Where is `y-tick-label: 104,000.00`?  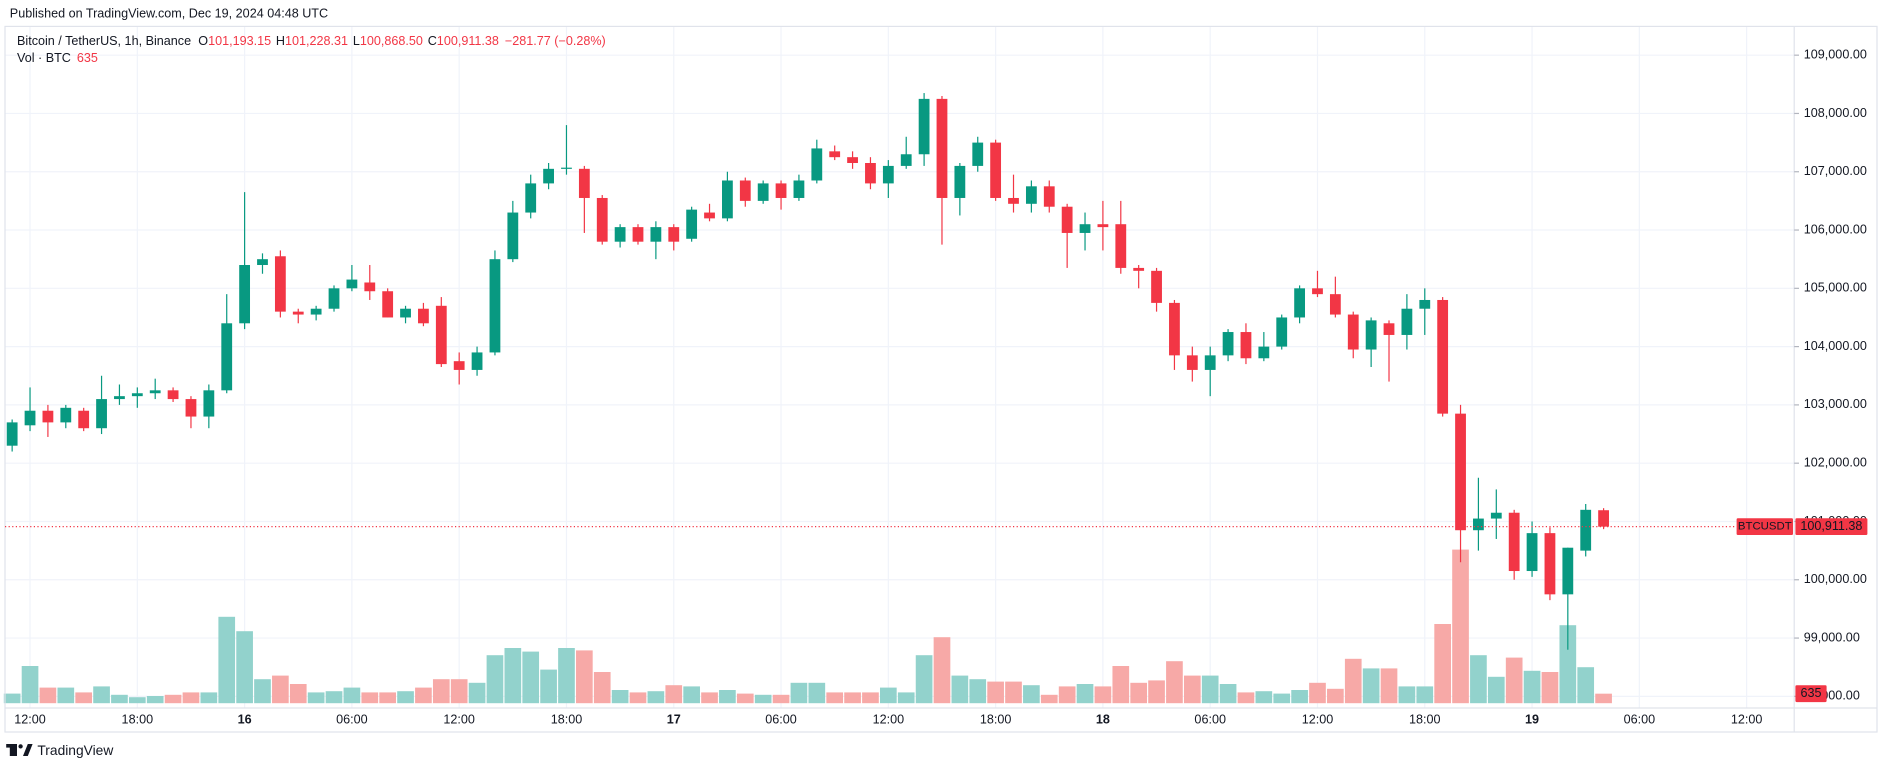
y-tick-label: 104,000.00 is located at coordinates (1835, 346).